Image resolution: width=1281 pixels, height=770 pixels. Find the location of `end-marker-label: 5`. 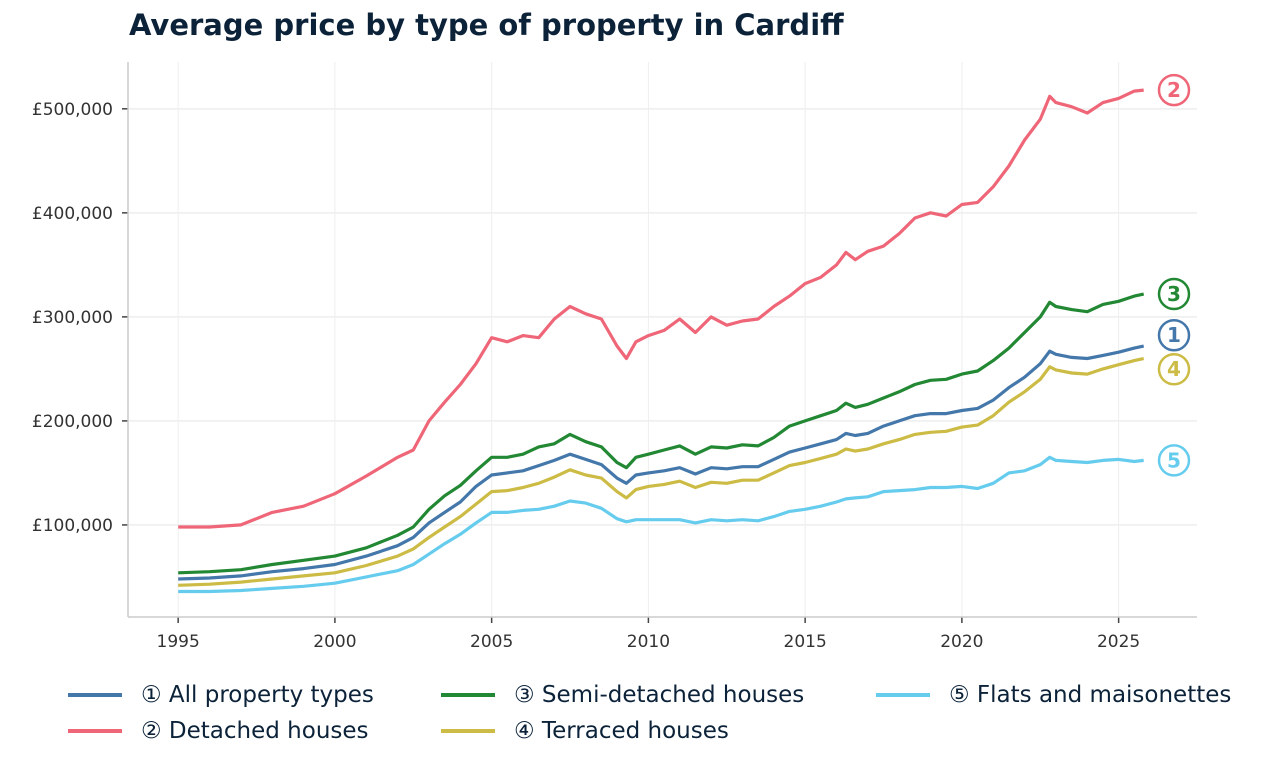

end-marker-label: 5 is located at coordinates (1174, 460).